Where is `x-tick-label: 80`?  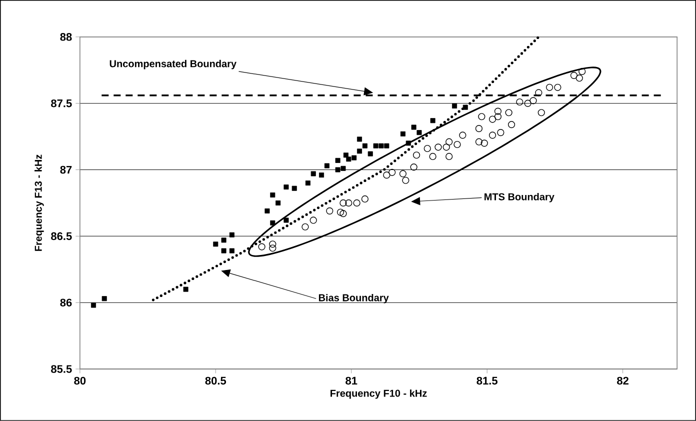 x-tick-label: 80 is located at coordinates (80, 380).